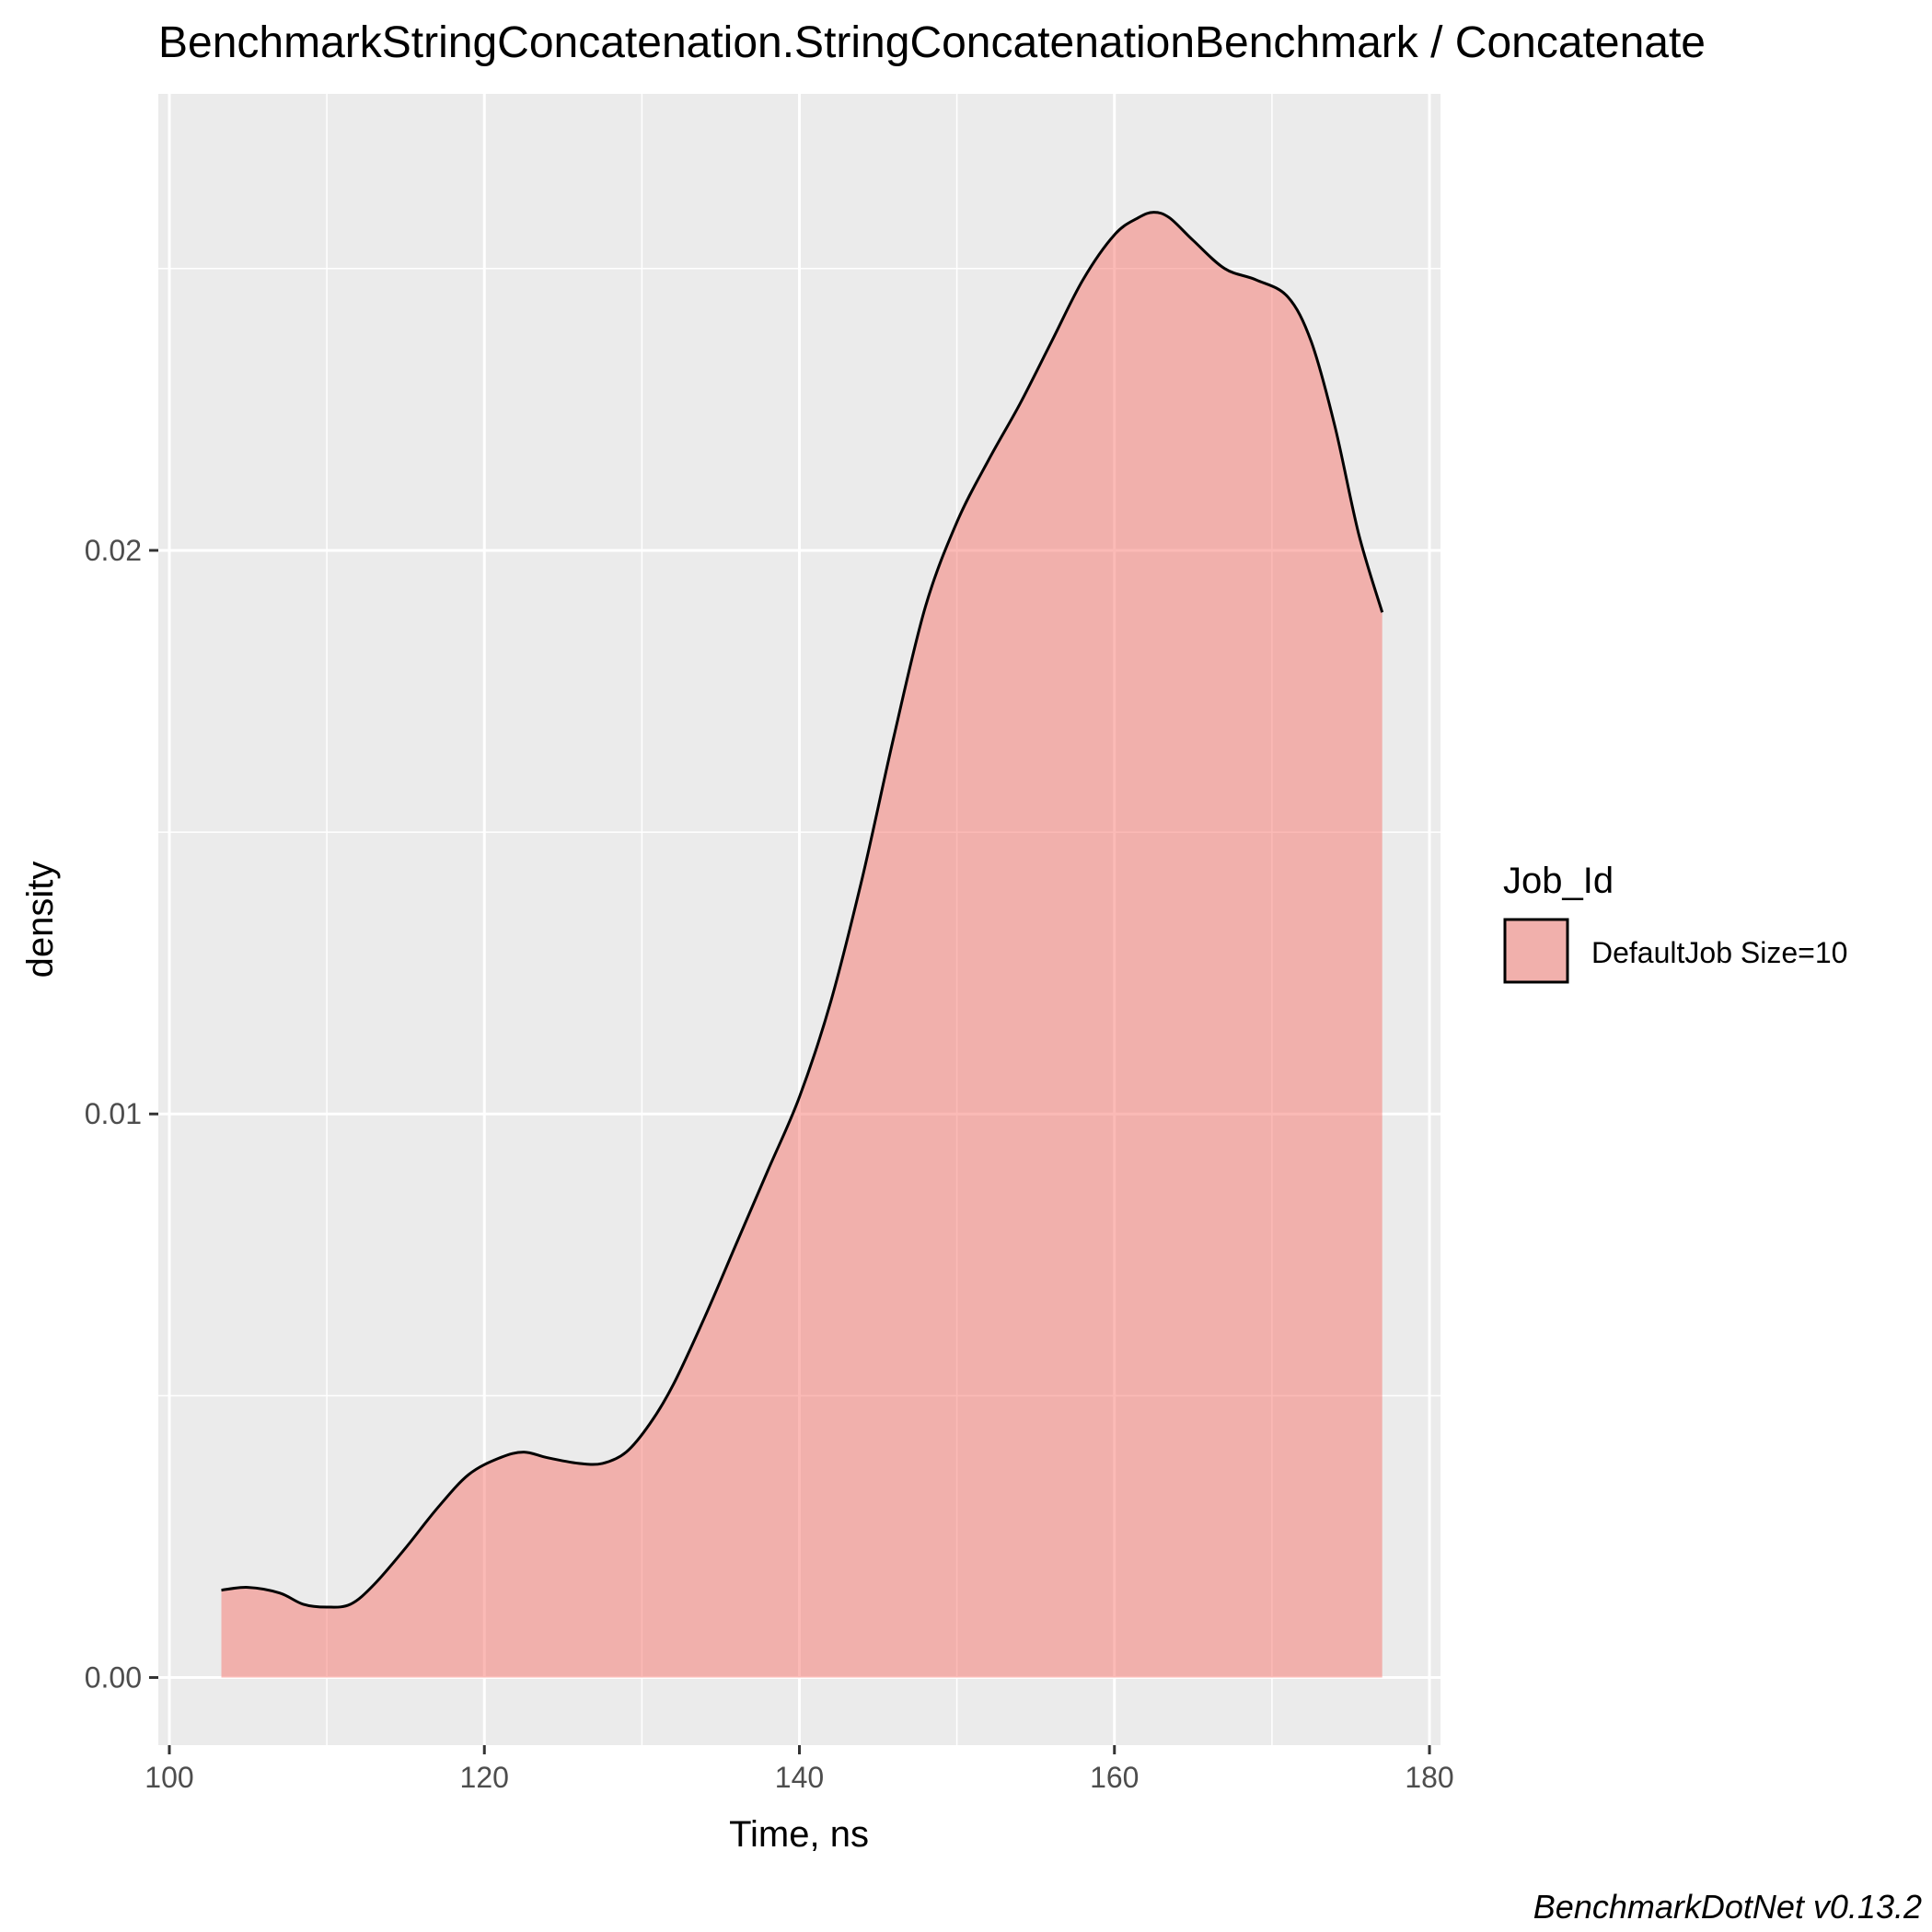 The width and height of the screenshot is (1932, 1932). Describe the element at coordinates (1559, 881) in the screenshot. I see `legend-title: Job_Id` at that location.